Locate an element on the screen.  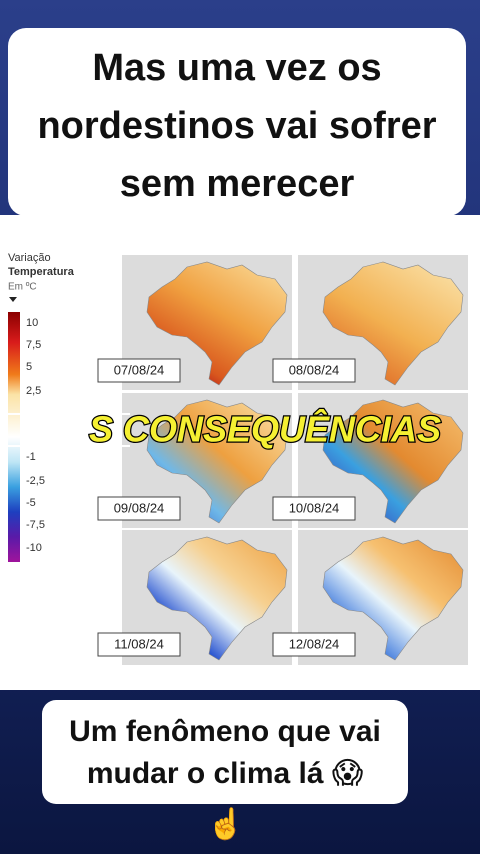
legend-label: 10 is located at coordinates (32, 323).